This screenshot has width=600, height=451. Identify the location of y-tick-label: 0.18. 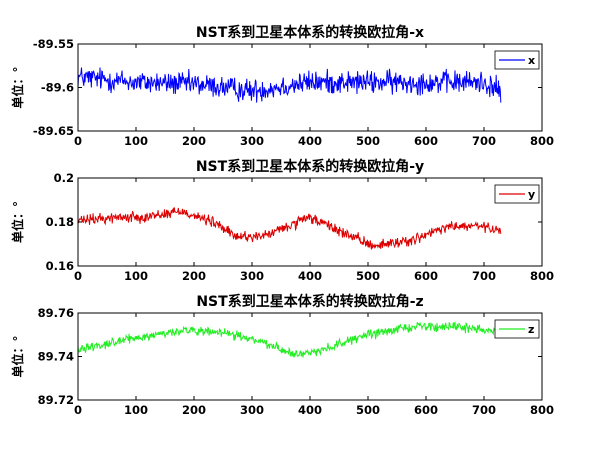
(60, 222).